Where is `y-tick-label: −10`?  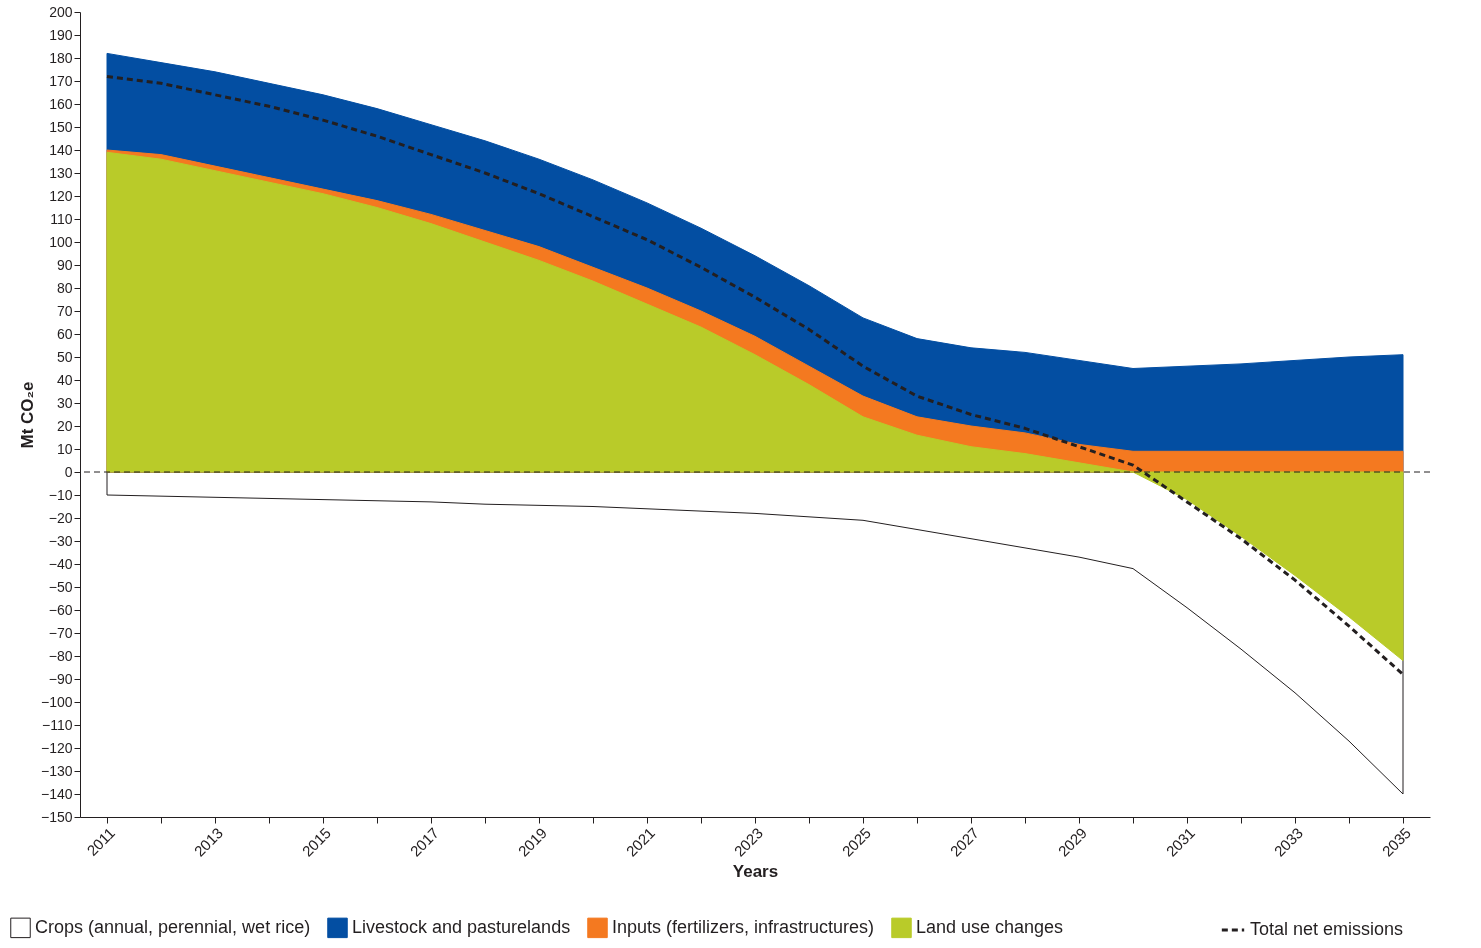
y-tick-label: −10 is located at coordinates (60, 494).